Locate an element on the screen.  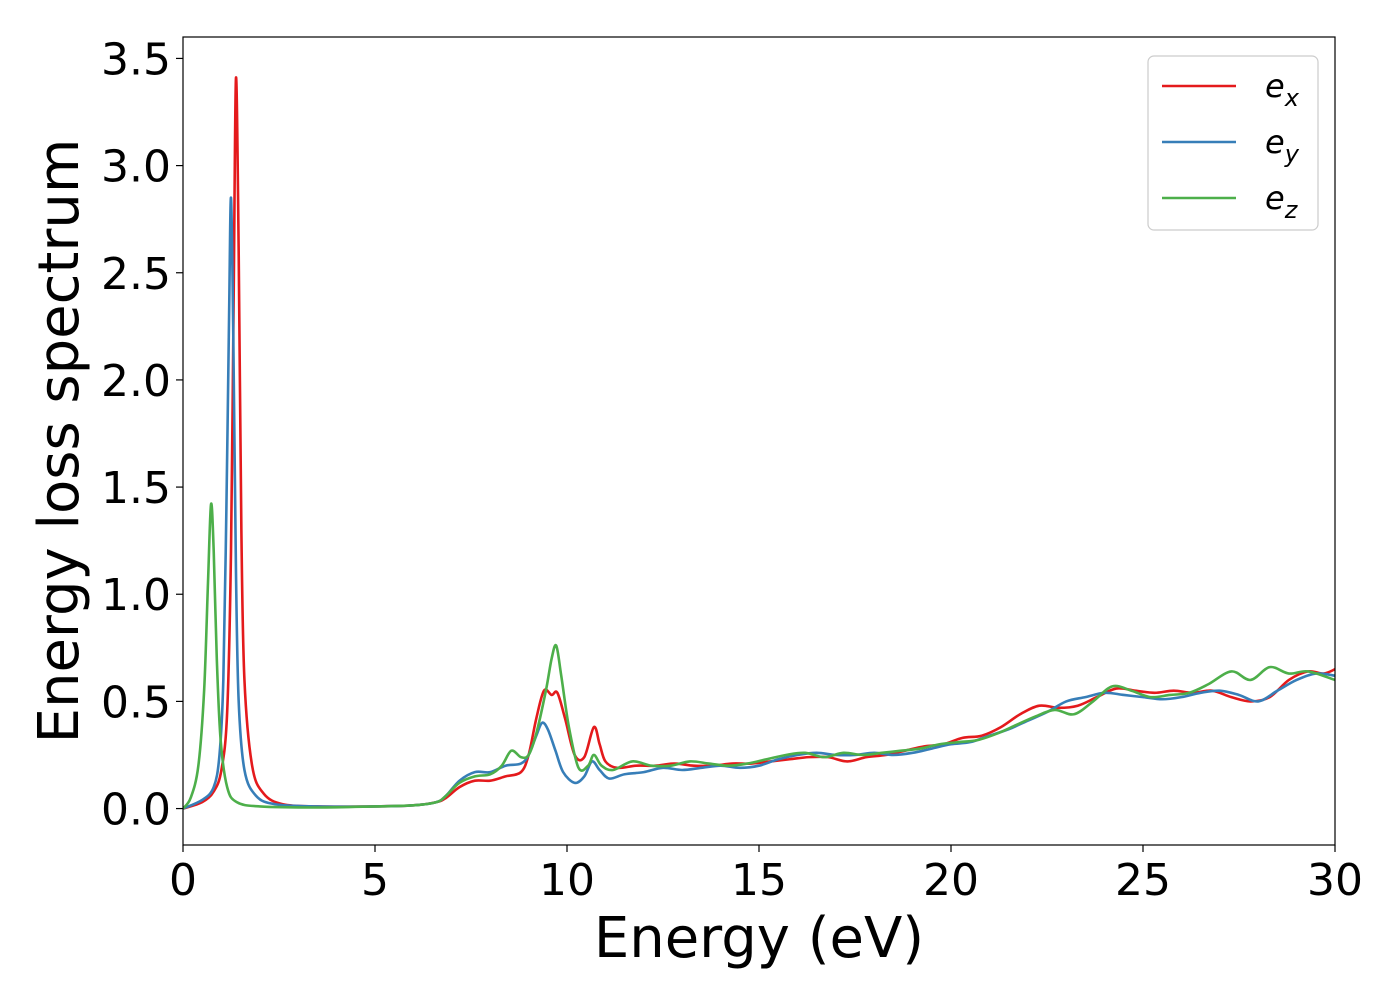
y-tick-label: 2.0 is located at coordinates (136, 381).